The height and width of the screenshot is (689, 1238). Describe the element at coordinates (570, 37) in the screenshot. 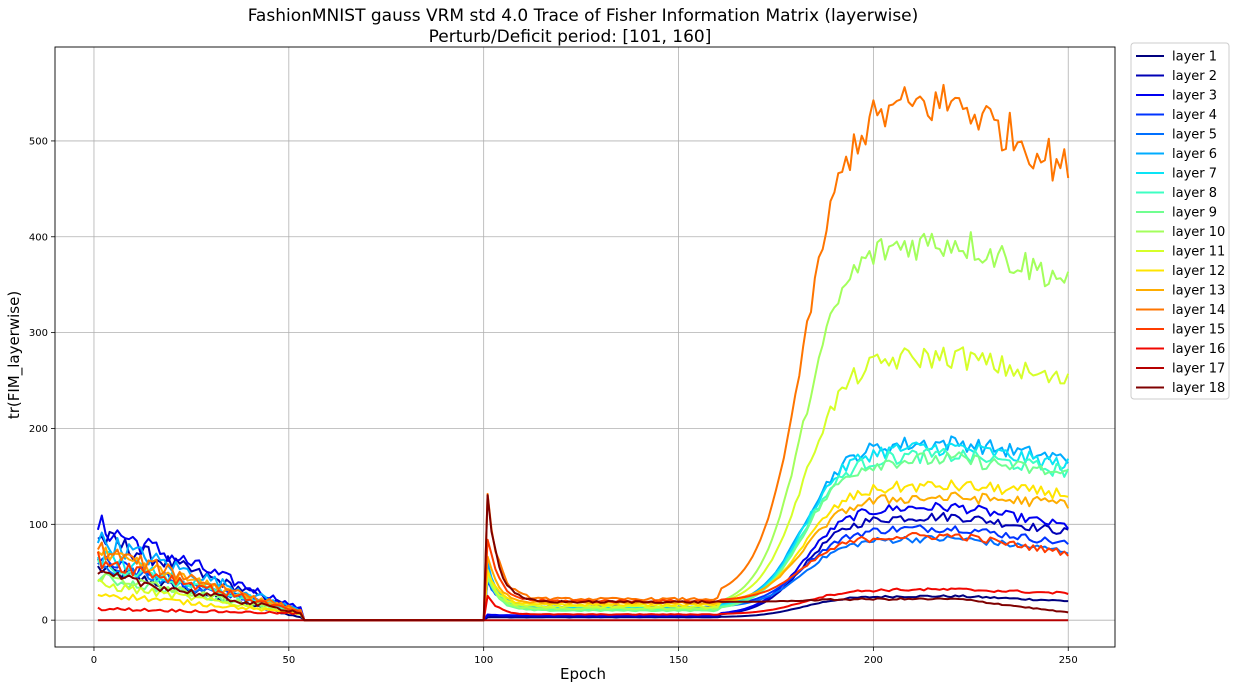

I see `chart-subtitle: Perturb/Deficit period: [101, 160]` at that location.